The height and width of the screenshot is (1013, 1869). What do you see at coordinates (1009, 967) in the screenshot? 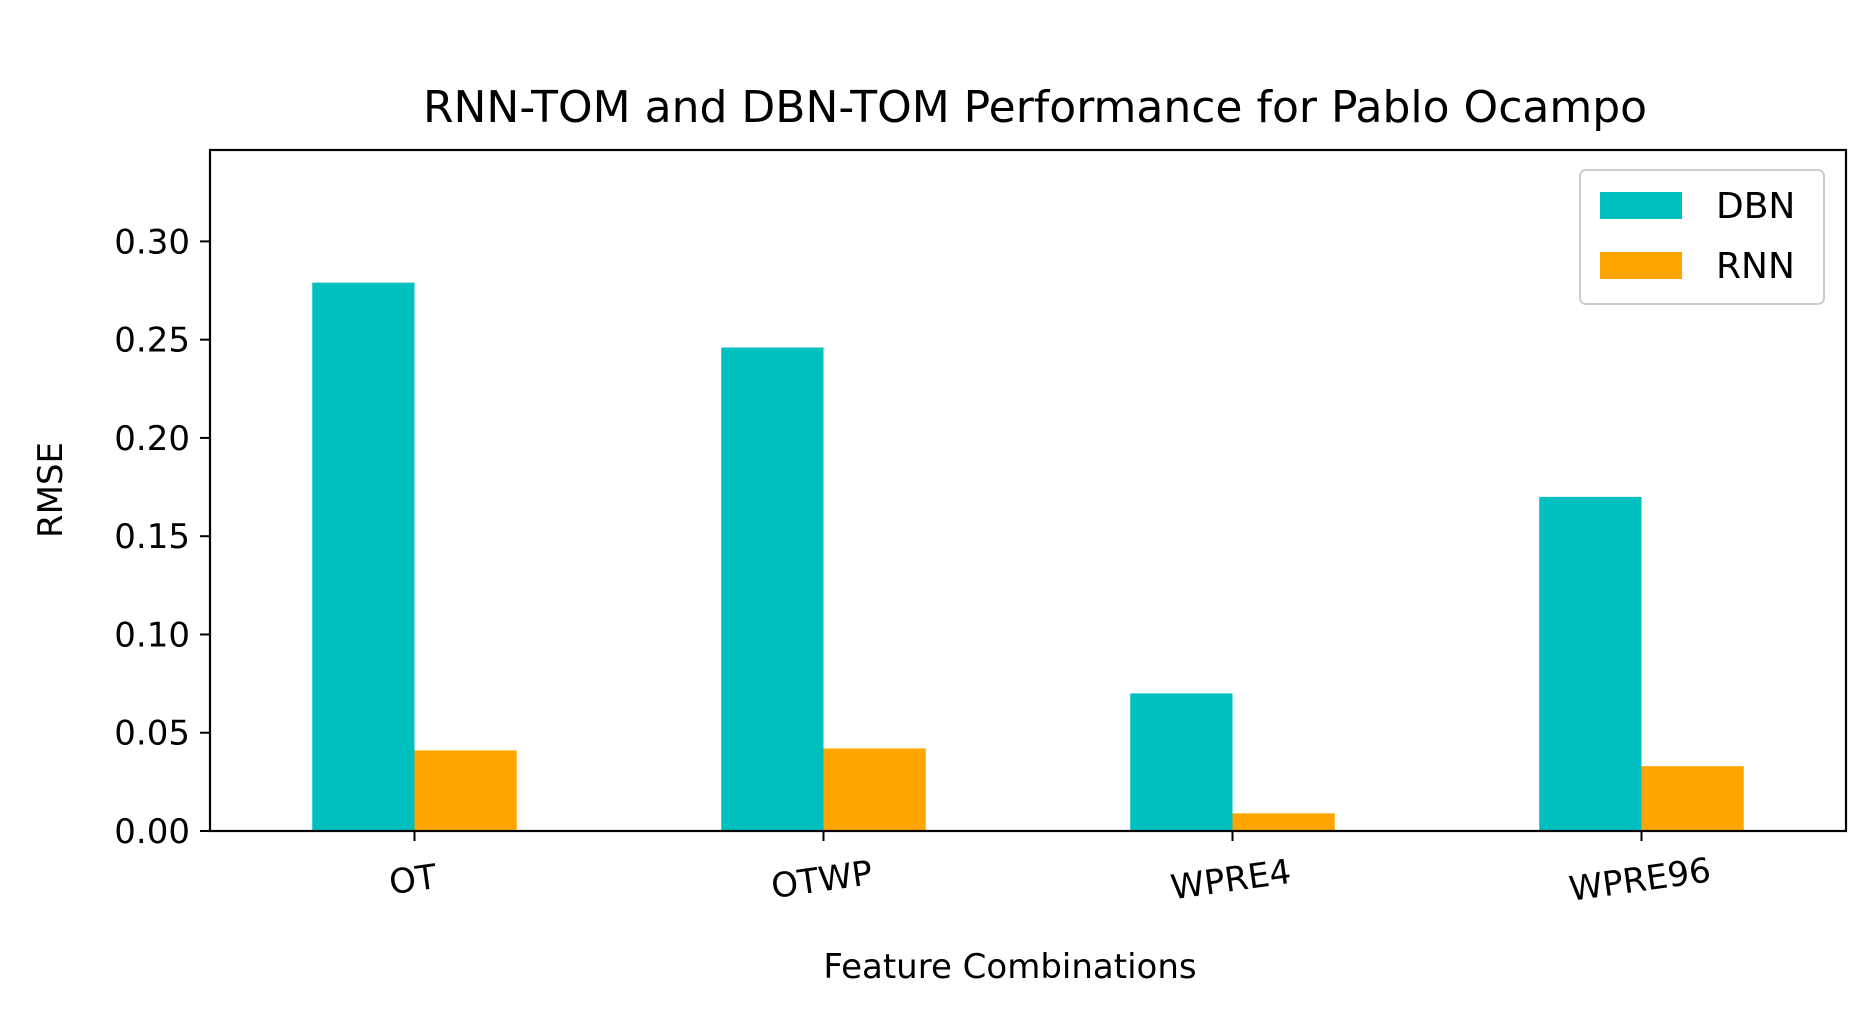
I see `x-axis-label: Feature Combinations` at bounding box center [1009, 967].